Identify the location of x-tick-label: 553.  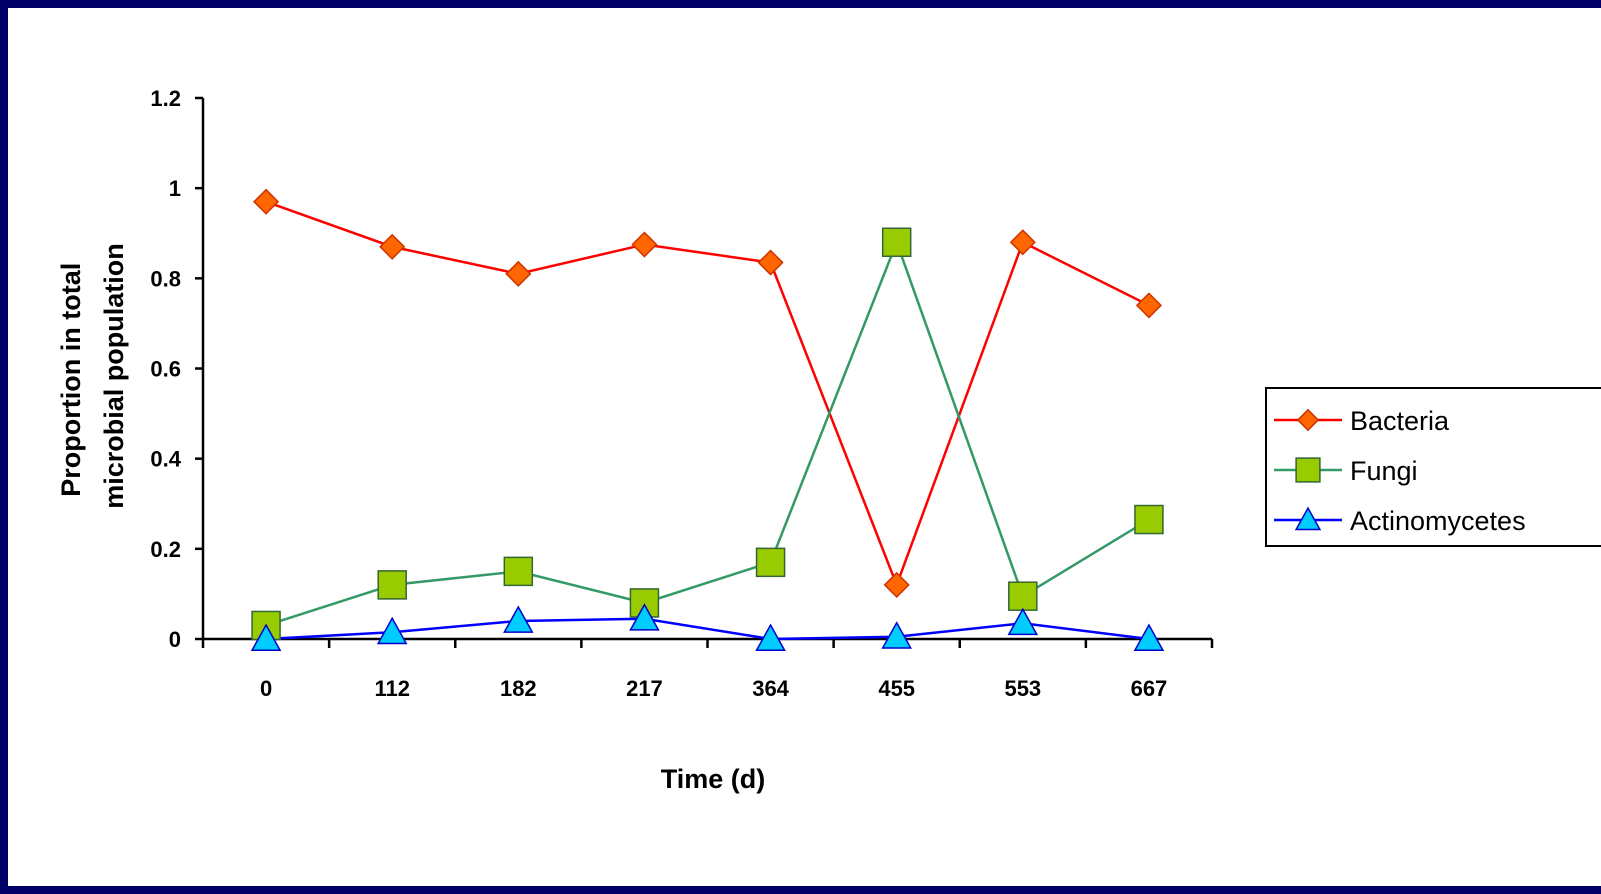
(1022, 688).